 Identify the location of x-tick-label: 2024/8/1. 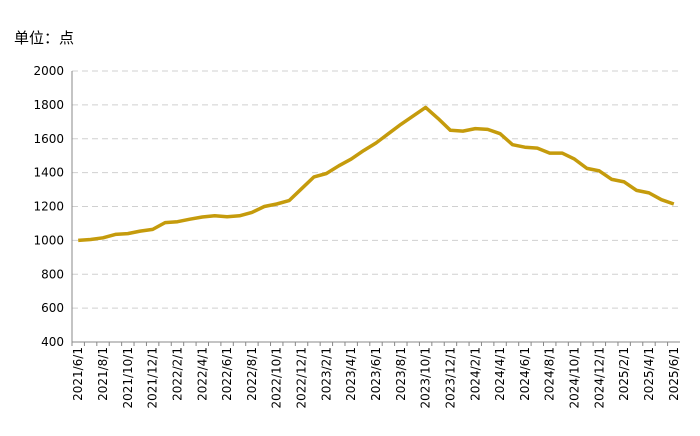
(550, 374).